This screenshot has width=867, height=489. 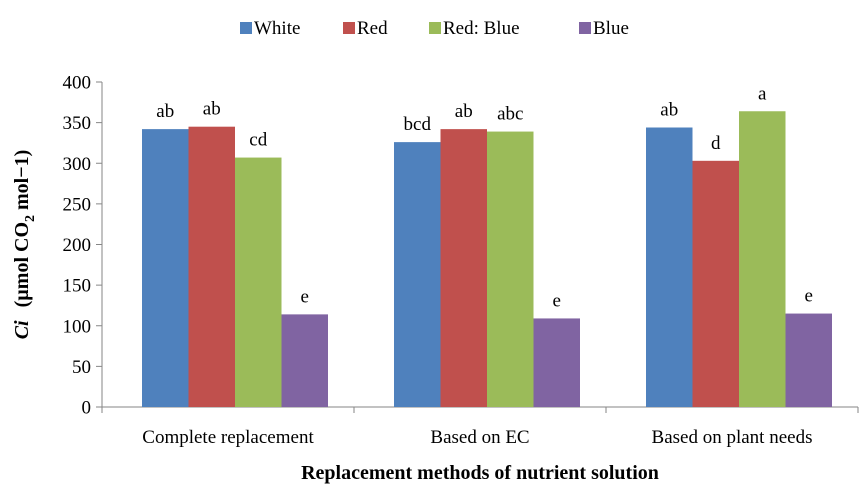 I want to click on legend-item: Blue, so click(x=604, y=28).